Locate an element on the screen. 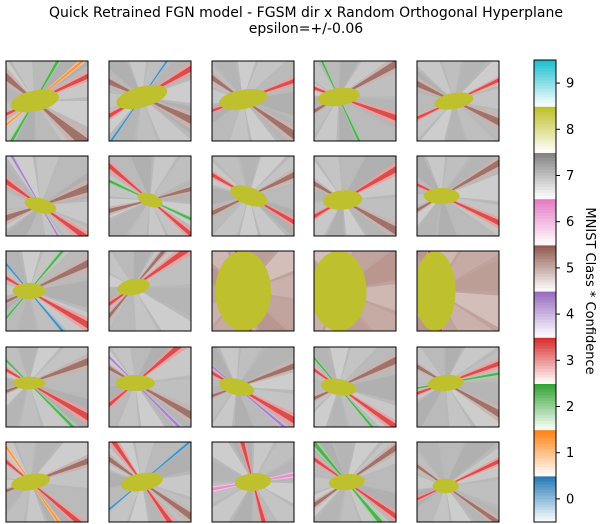 The image size is (612, 524). panel-ray-core is located at coordinates (349, 482).